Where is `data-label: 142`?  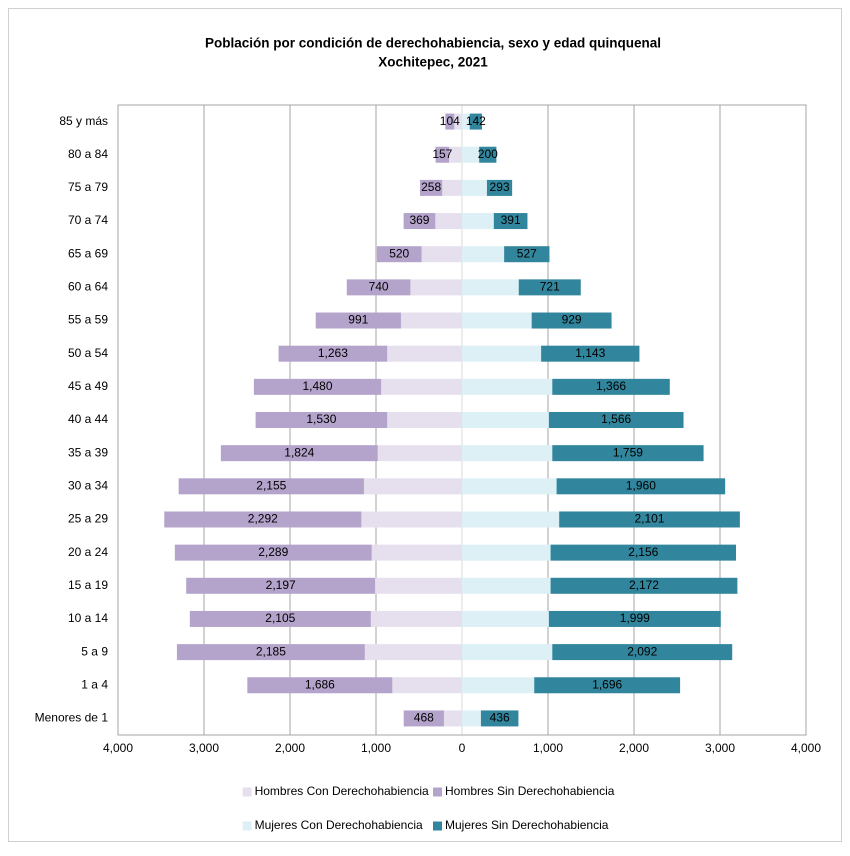
data-label: 142 is located at coordinates (476, 121).